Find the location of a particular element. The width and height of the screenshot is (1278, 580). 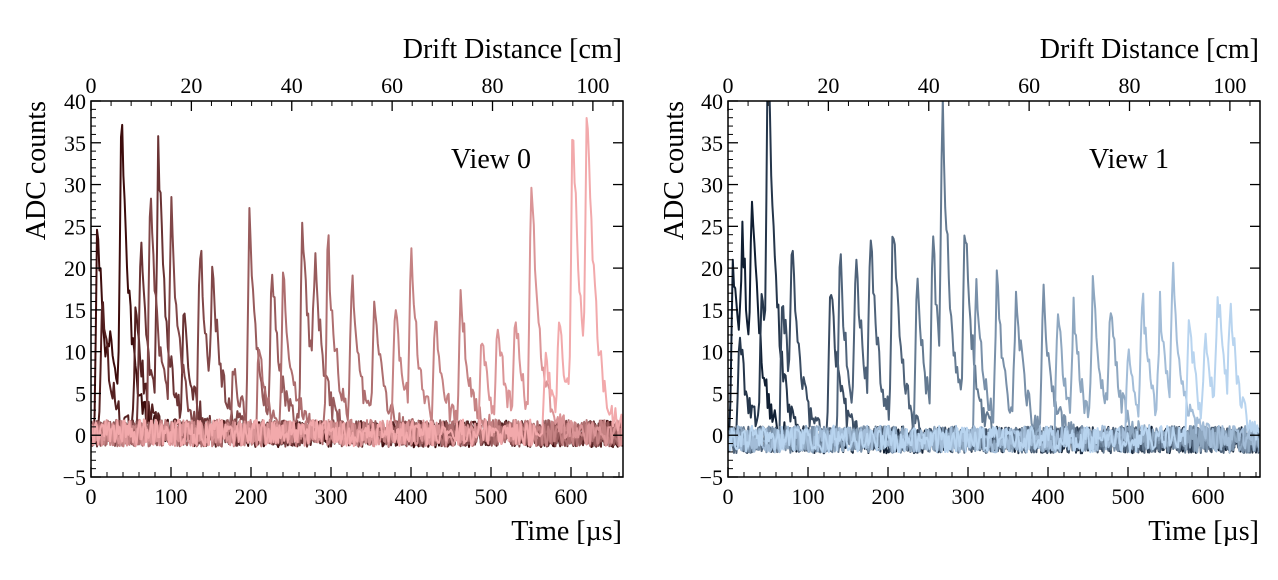

top-axis-title-view-1: Drift Distance [cm] is located at coordinates (1149, 49).